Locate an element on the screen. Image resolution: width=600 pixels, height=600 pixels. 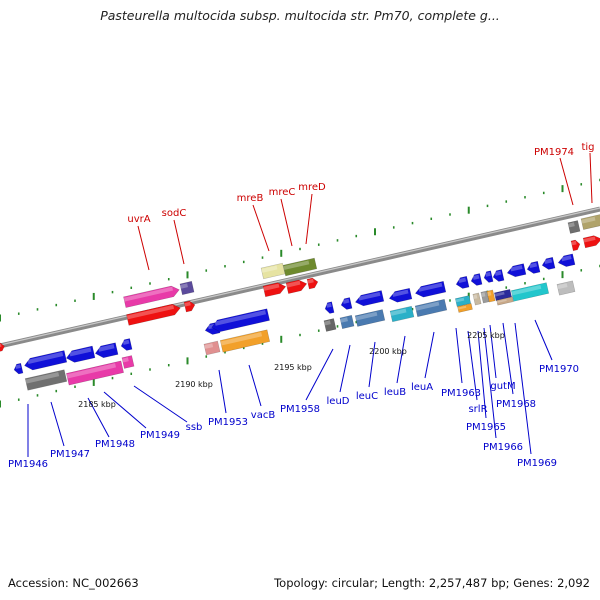
label-pm1946: PM1946 is located at coordinates (28, 464).